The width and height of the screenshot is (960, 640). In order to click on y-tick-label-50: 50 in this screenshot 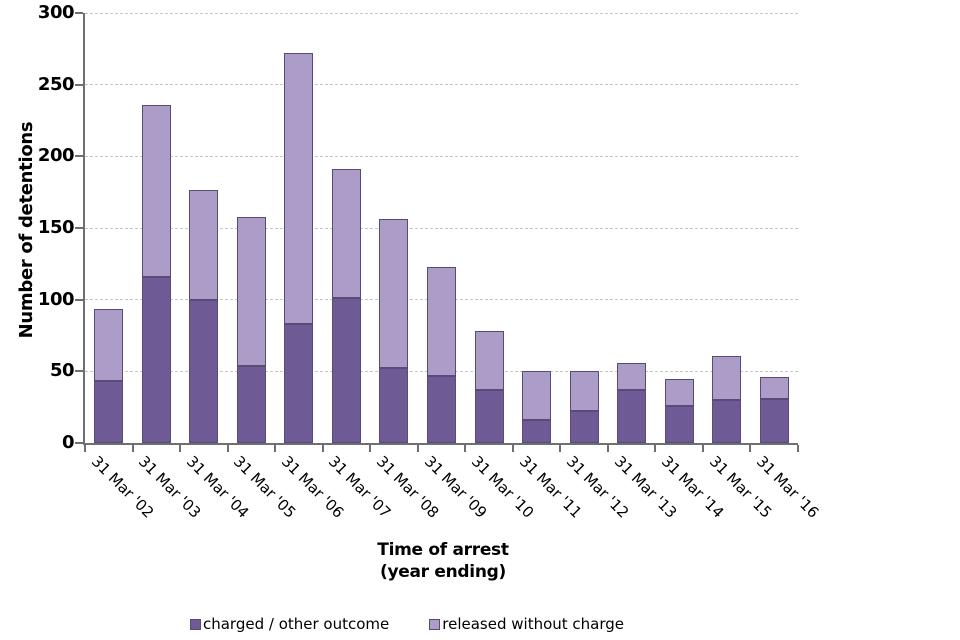, I will do `click(62, 371)`.